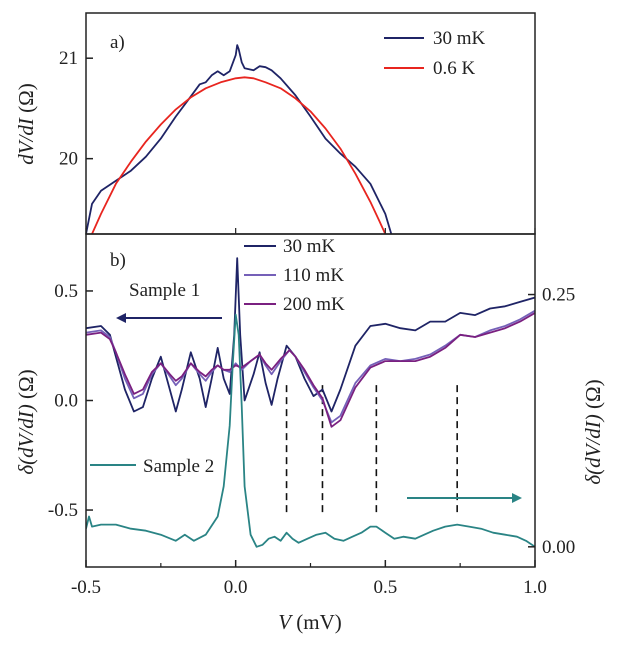 The height and width of the screenshot is (649, 621). Describe the element at coordinates (26, 421) in the screenshot. I see `panel-b-left-y-axis-label: δ(dV/dI) (Ω)` at that location.